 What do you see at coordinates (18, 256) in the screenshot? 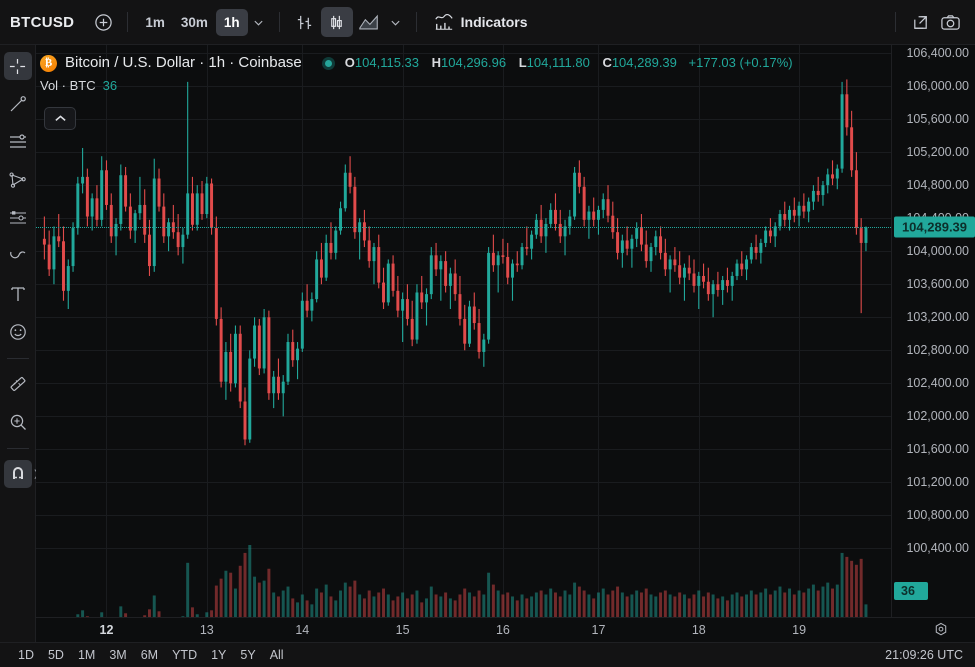
I see `sidebar-item-brush-tool` at bounding box center [18, 256].